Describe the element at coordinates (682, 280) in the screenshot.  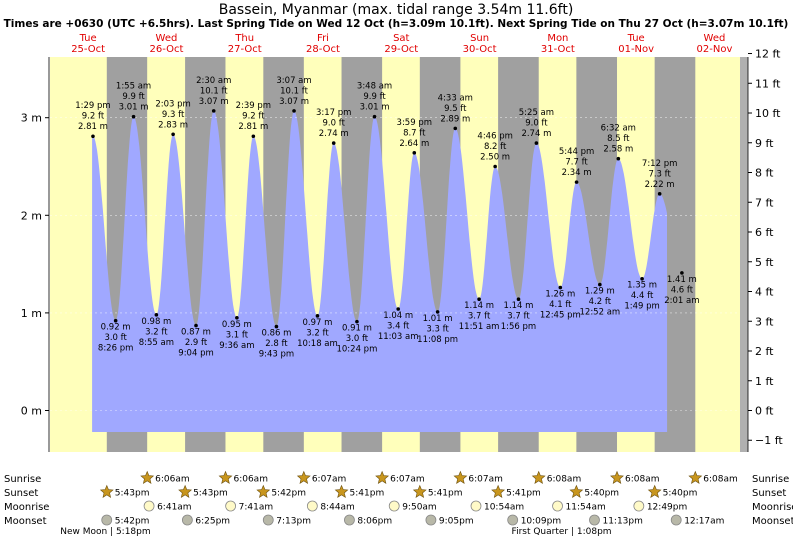
I see `low-tide-m: 1.41 m` at that location.